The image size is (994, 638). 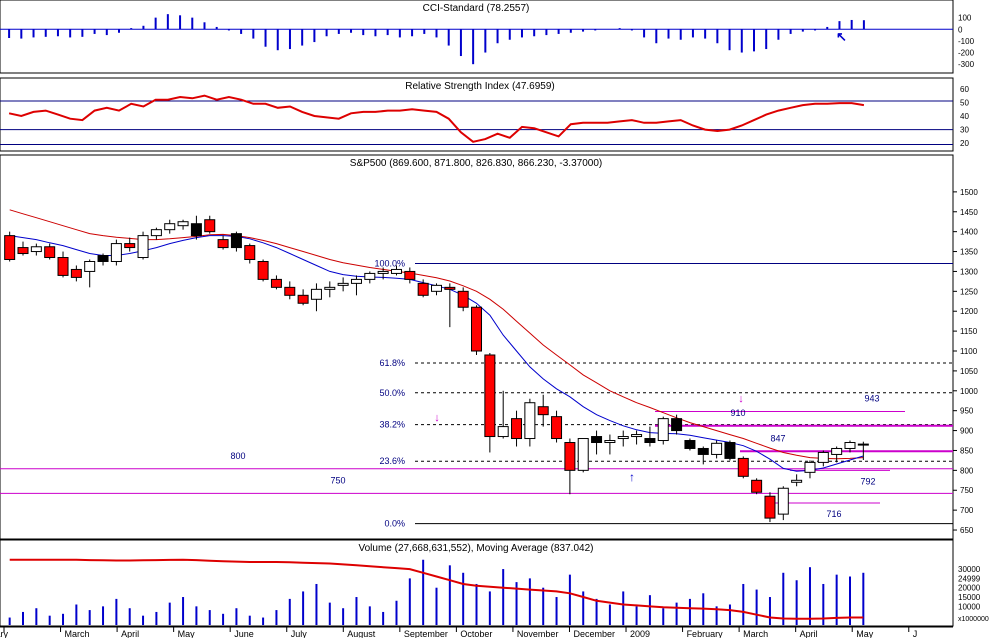 What do you see at coordinates (436, 589) in the screenshot?
I see `volume-moving-average` at bounding box center [436, 589].